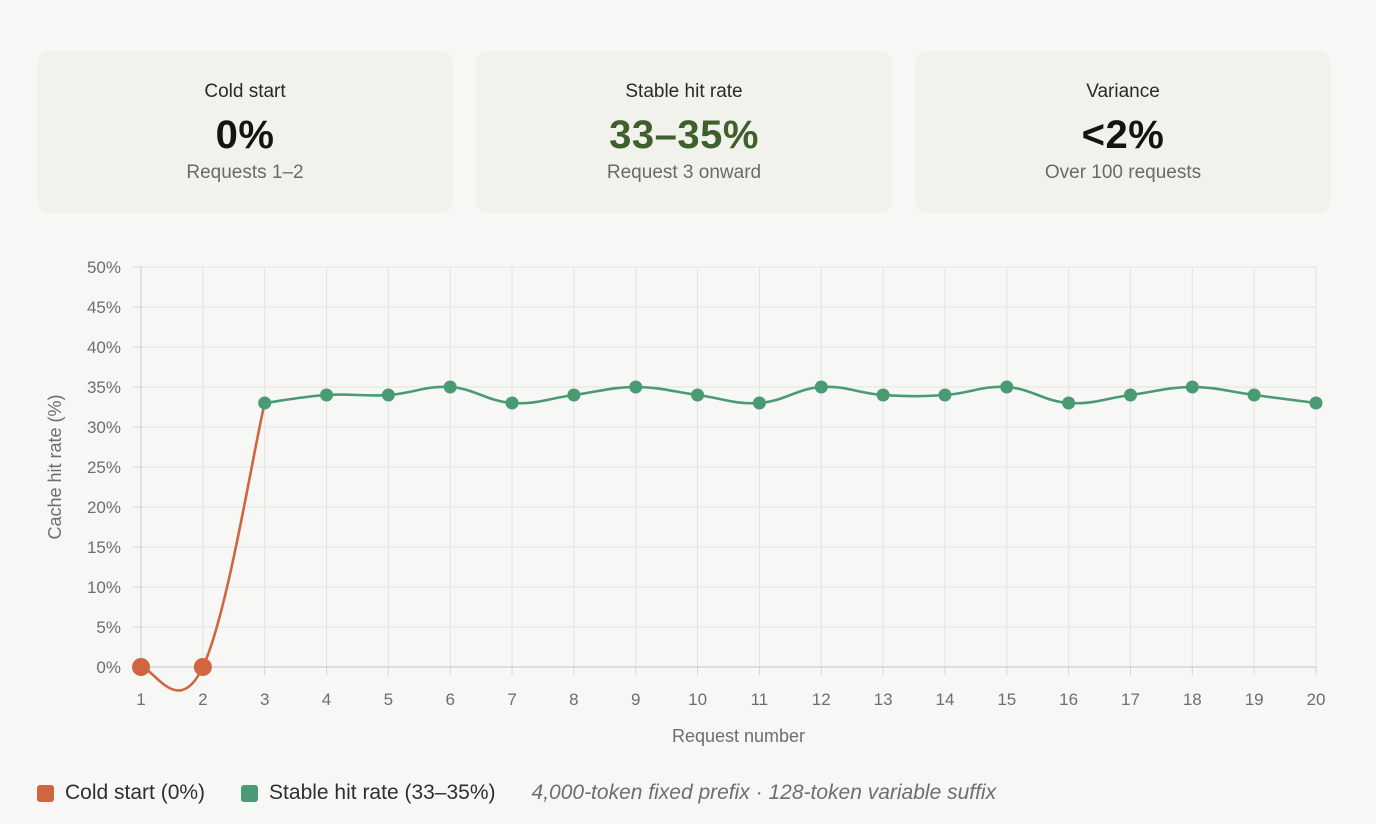  I want to click on card-subtext: Over 100 requests, so click(1123, 172).